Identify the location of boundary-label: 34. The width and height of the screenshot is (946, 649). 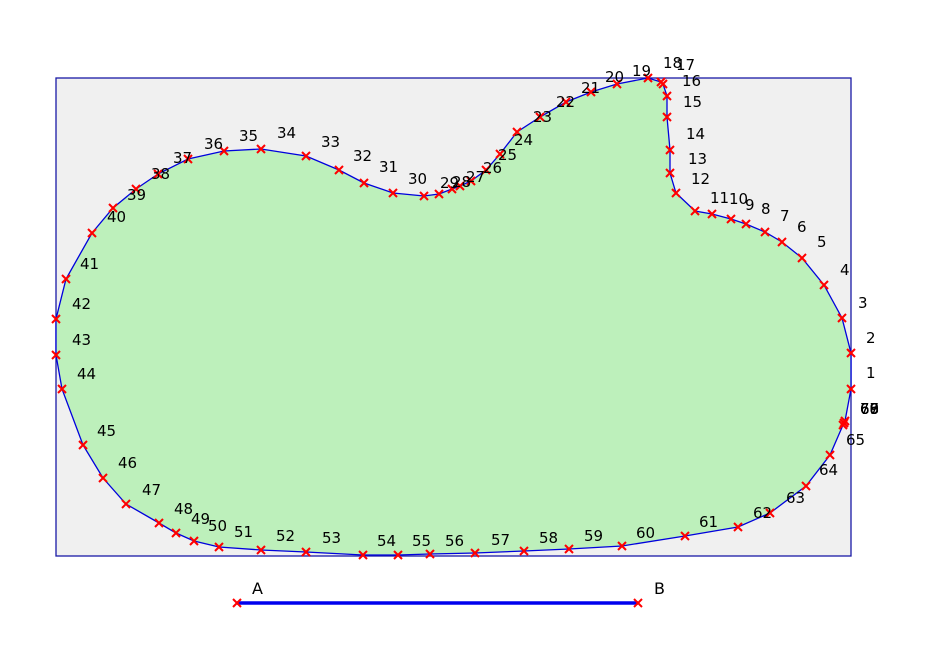
(286, 133).